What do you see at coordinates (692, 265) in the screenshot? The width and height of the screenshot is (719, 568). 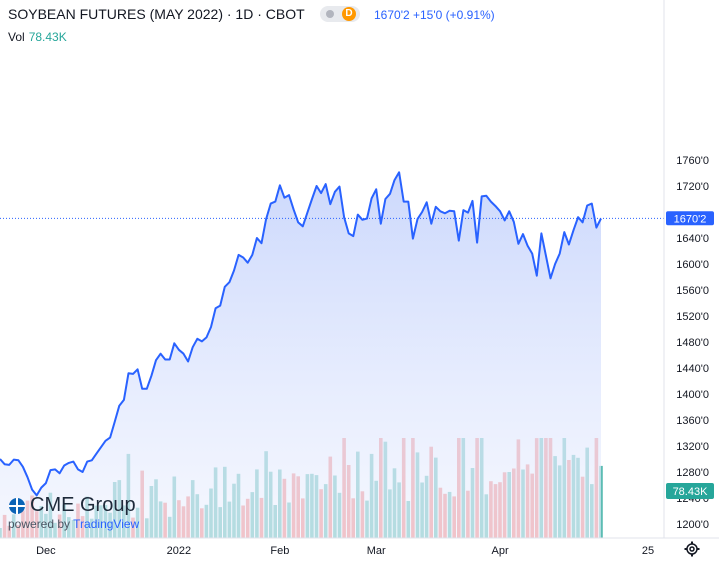 I see `y-tick-label: 1600'0` at bounding box center [692, 265].